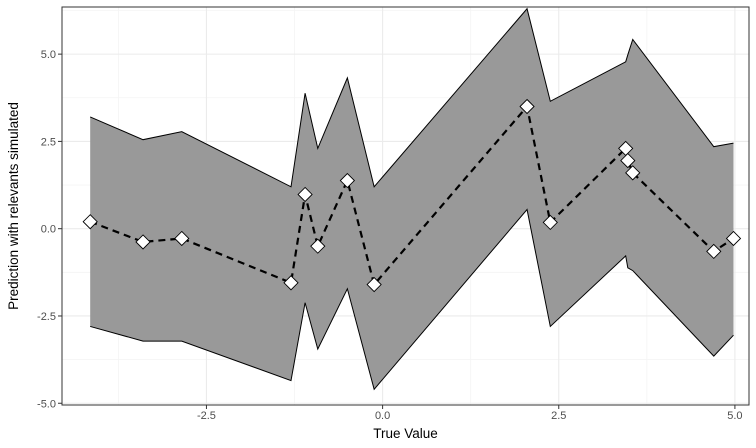  What do you see at coordinates (206, 416) in the screenshot?
I see `x-tick-label: -2.5` at bounding box center [206, 416].